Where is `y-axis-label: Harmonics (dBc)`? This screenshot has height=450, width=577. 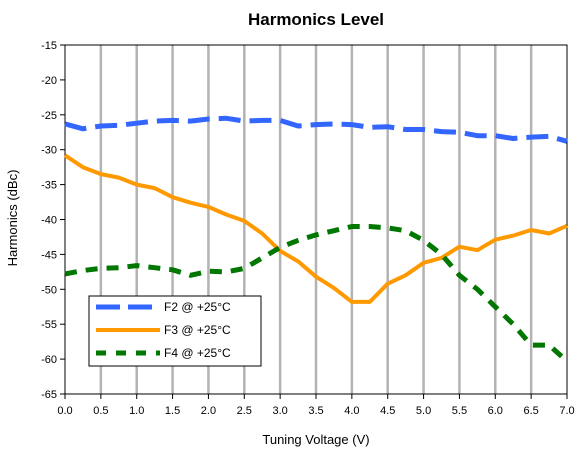
y-axis-label: Harmonics (dBc) is located at coordinates (12, 218).